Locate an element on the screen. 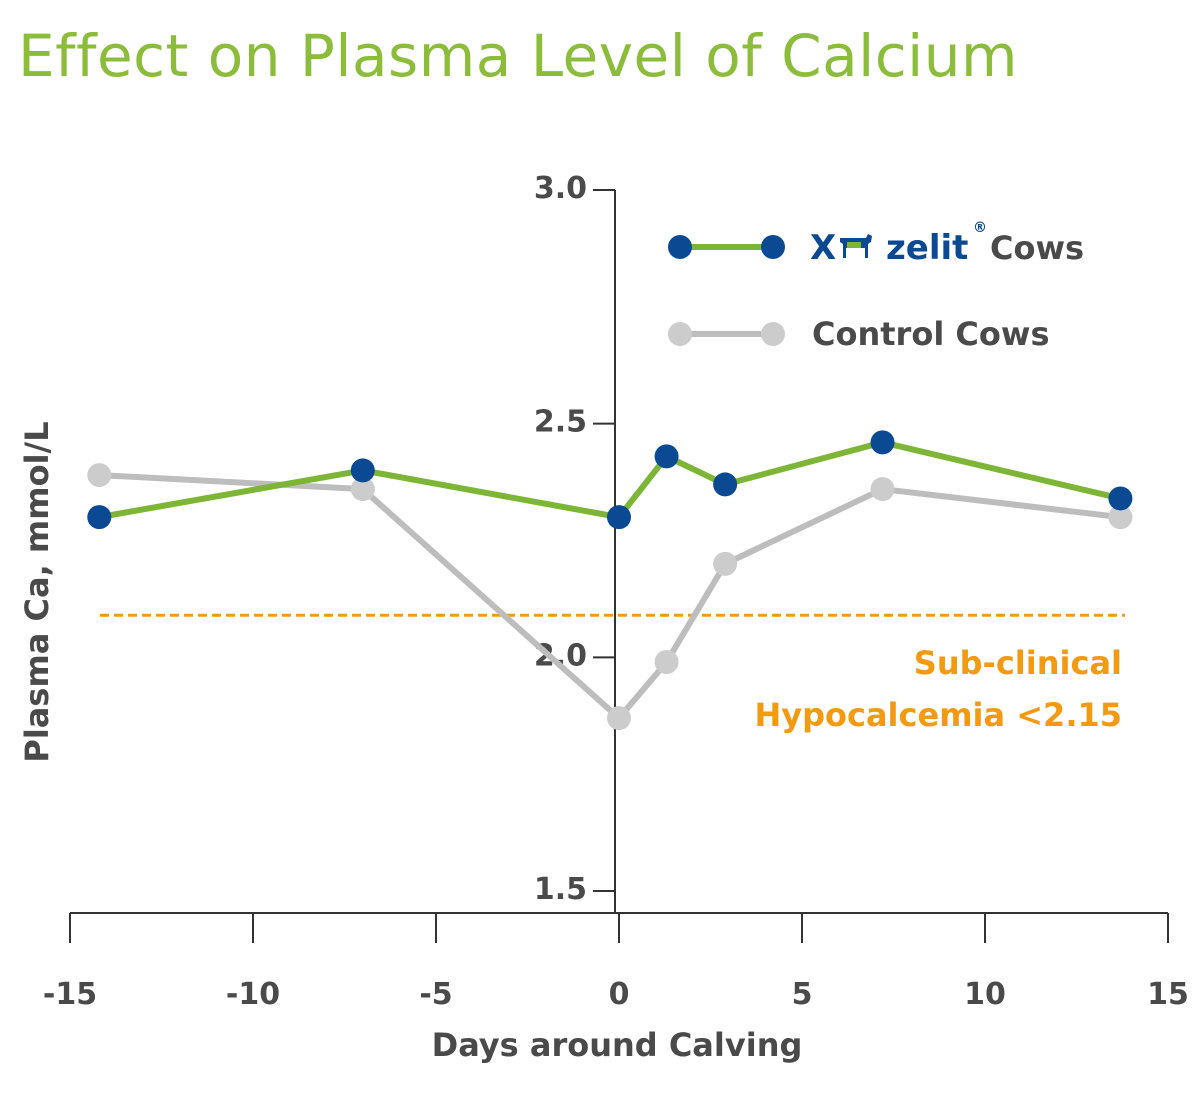 This screenshot has height=1100, width=1200. legend-brand-name: zelit is located at coordinates (927, 248).